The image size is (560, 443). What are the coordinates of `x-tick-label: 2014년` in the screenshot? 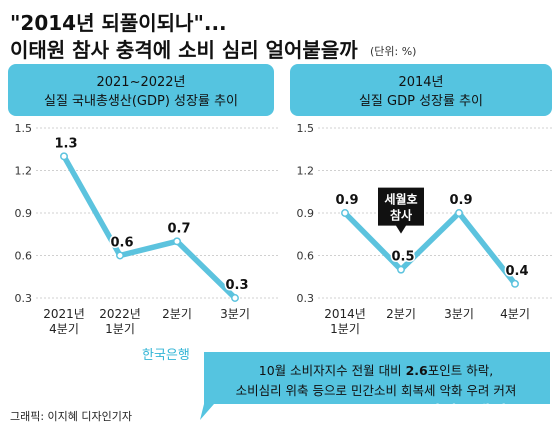 It's located at (345, 314).